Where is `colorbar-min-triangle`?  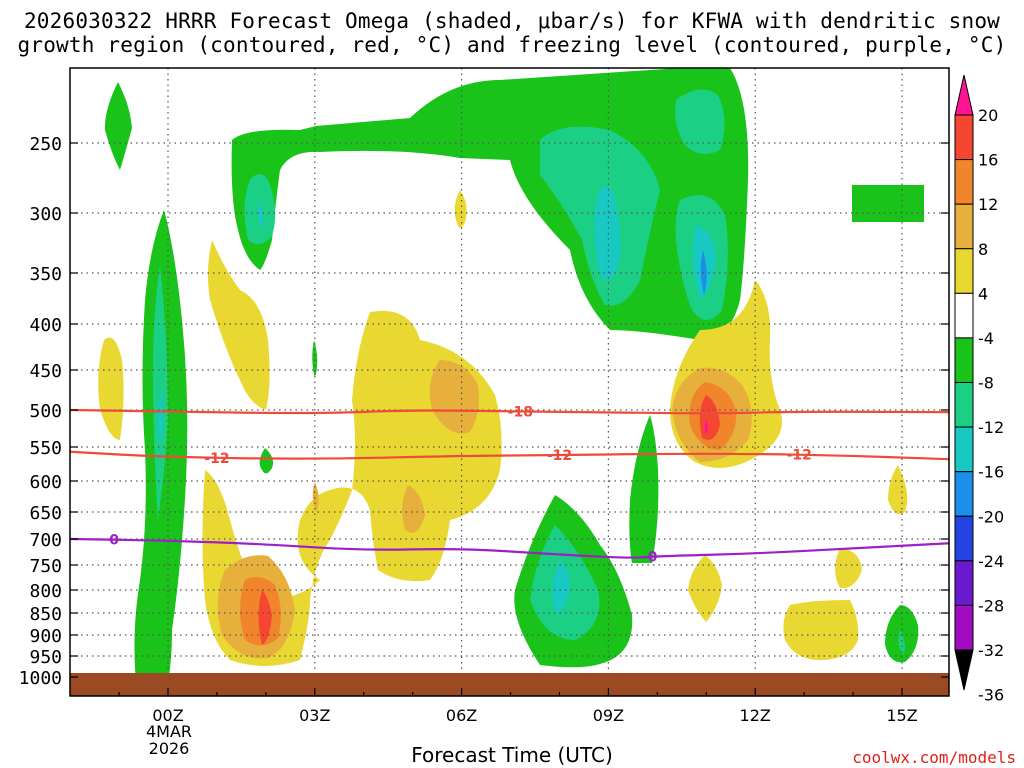 colorbar-min-triangle is located at coordinates (964, 670).